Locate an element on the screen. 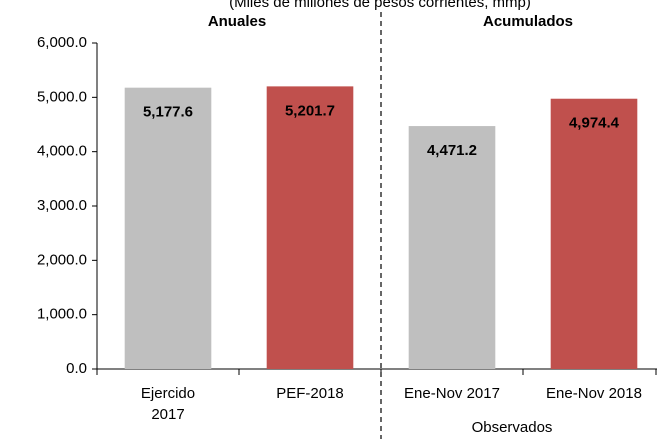 Image resolution: width=657 pixels, height=439 pixels. group-label: Anuales is located at coordinates (237, 21).